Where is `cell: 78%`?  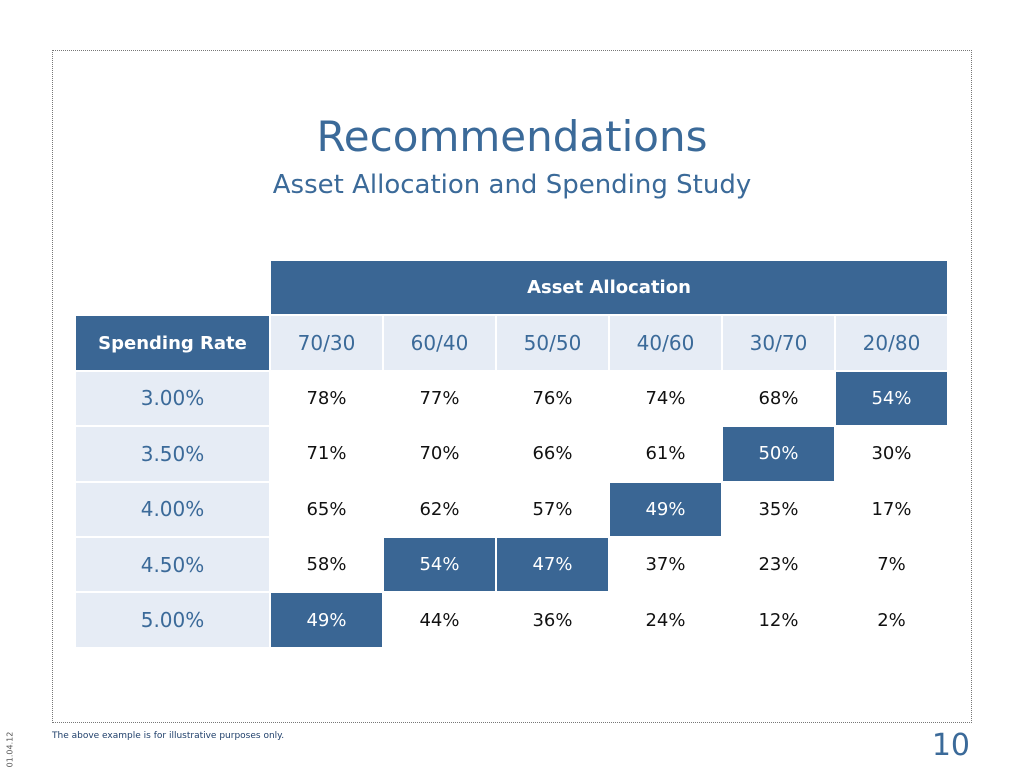
cell: 78% is located at coordinates (326, 398).